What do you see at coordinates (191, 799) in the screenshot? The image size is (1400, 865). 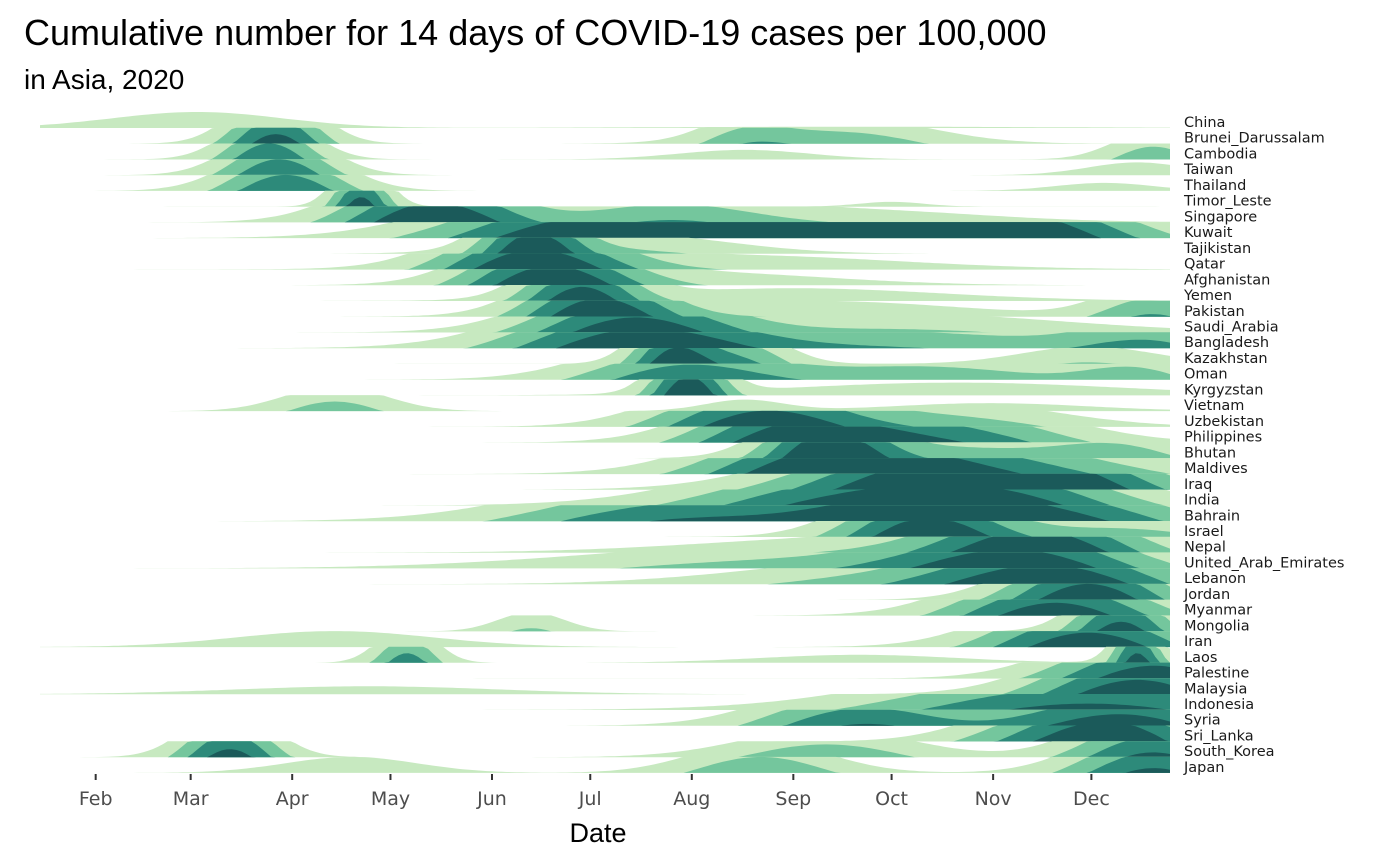 I see `x-tick-label: Mar` at bounding box center [191, 799].